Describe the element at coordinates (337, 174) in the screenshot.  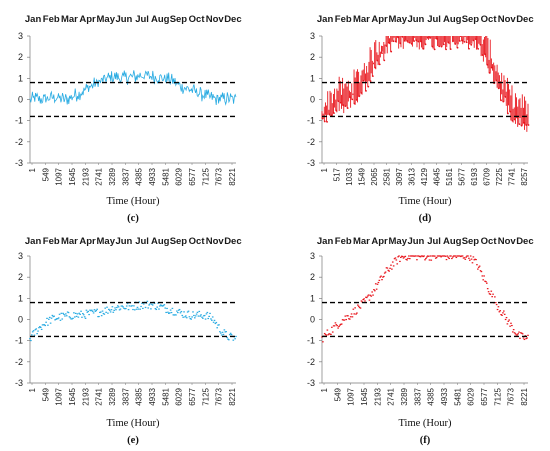
I see `x-tick-label: 517` at that location.